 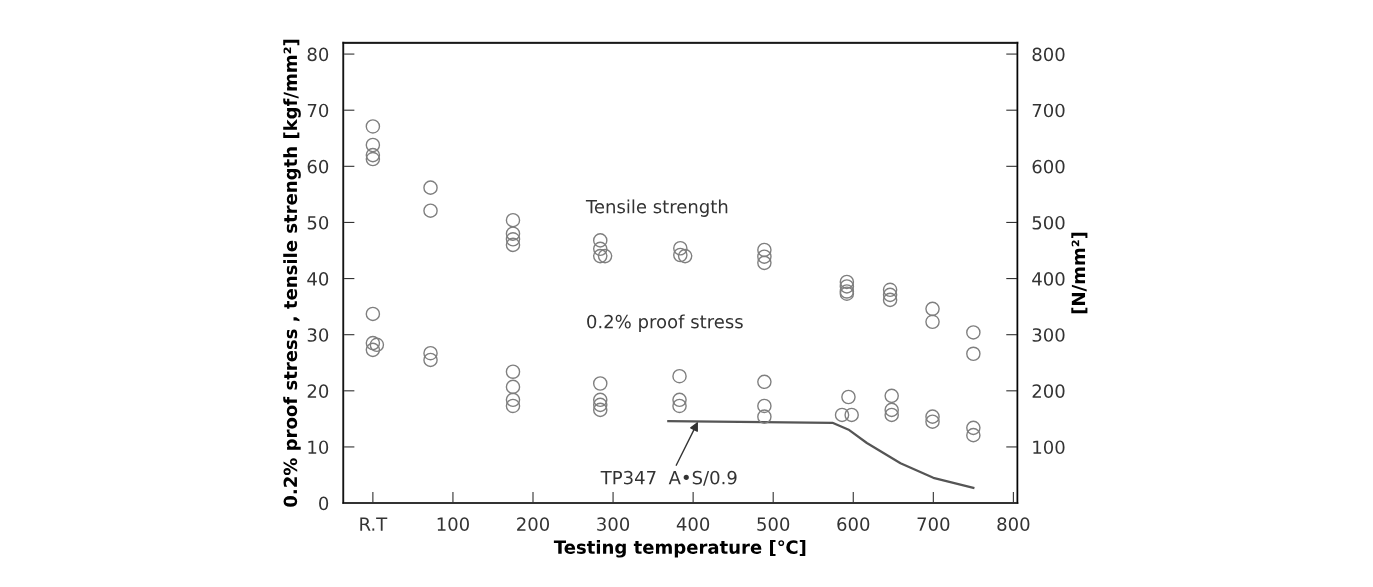 What do you see at coordinates (453, 524) in the screenshot?
I see `x-tick-label: 100` at bounding box center [453, 524].